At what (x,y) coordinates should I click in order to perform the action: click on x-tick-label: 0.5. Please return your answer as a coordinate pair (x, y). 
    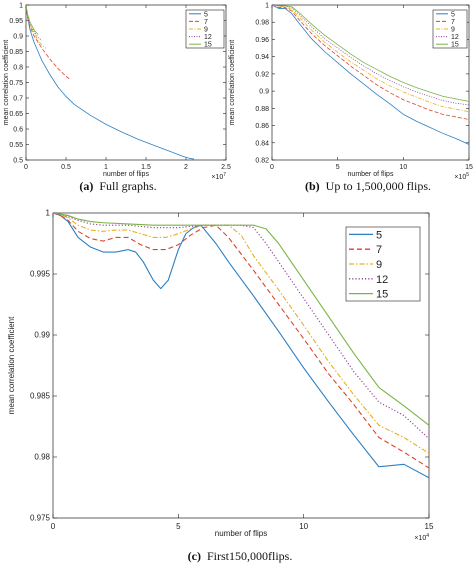
    Looking at the image, I should click on (66, 167).